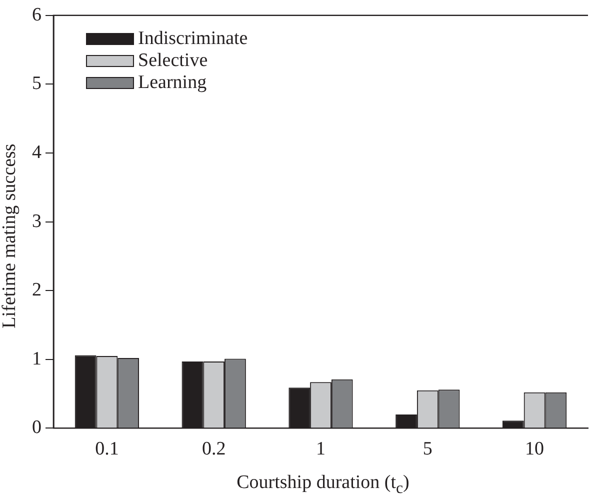 The width and height of the screenshot is (598, 503). I want to click on y-tick-label: 4, so click(37, 152).